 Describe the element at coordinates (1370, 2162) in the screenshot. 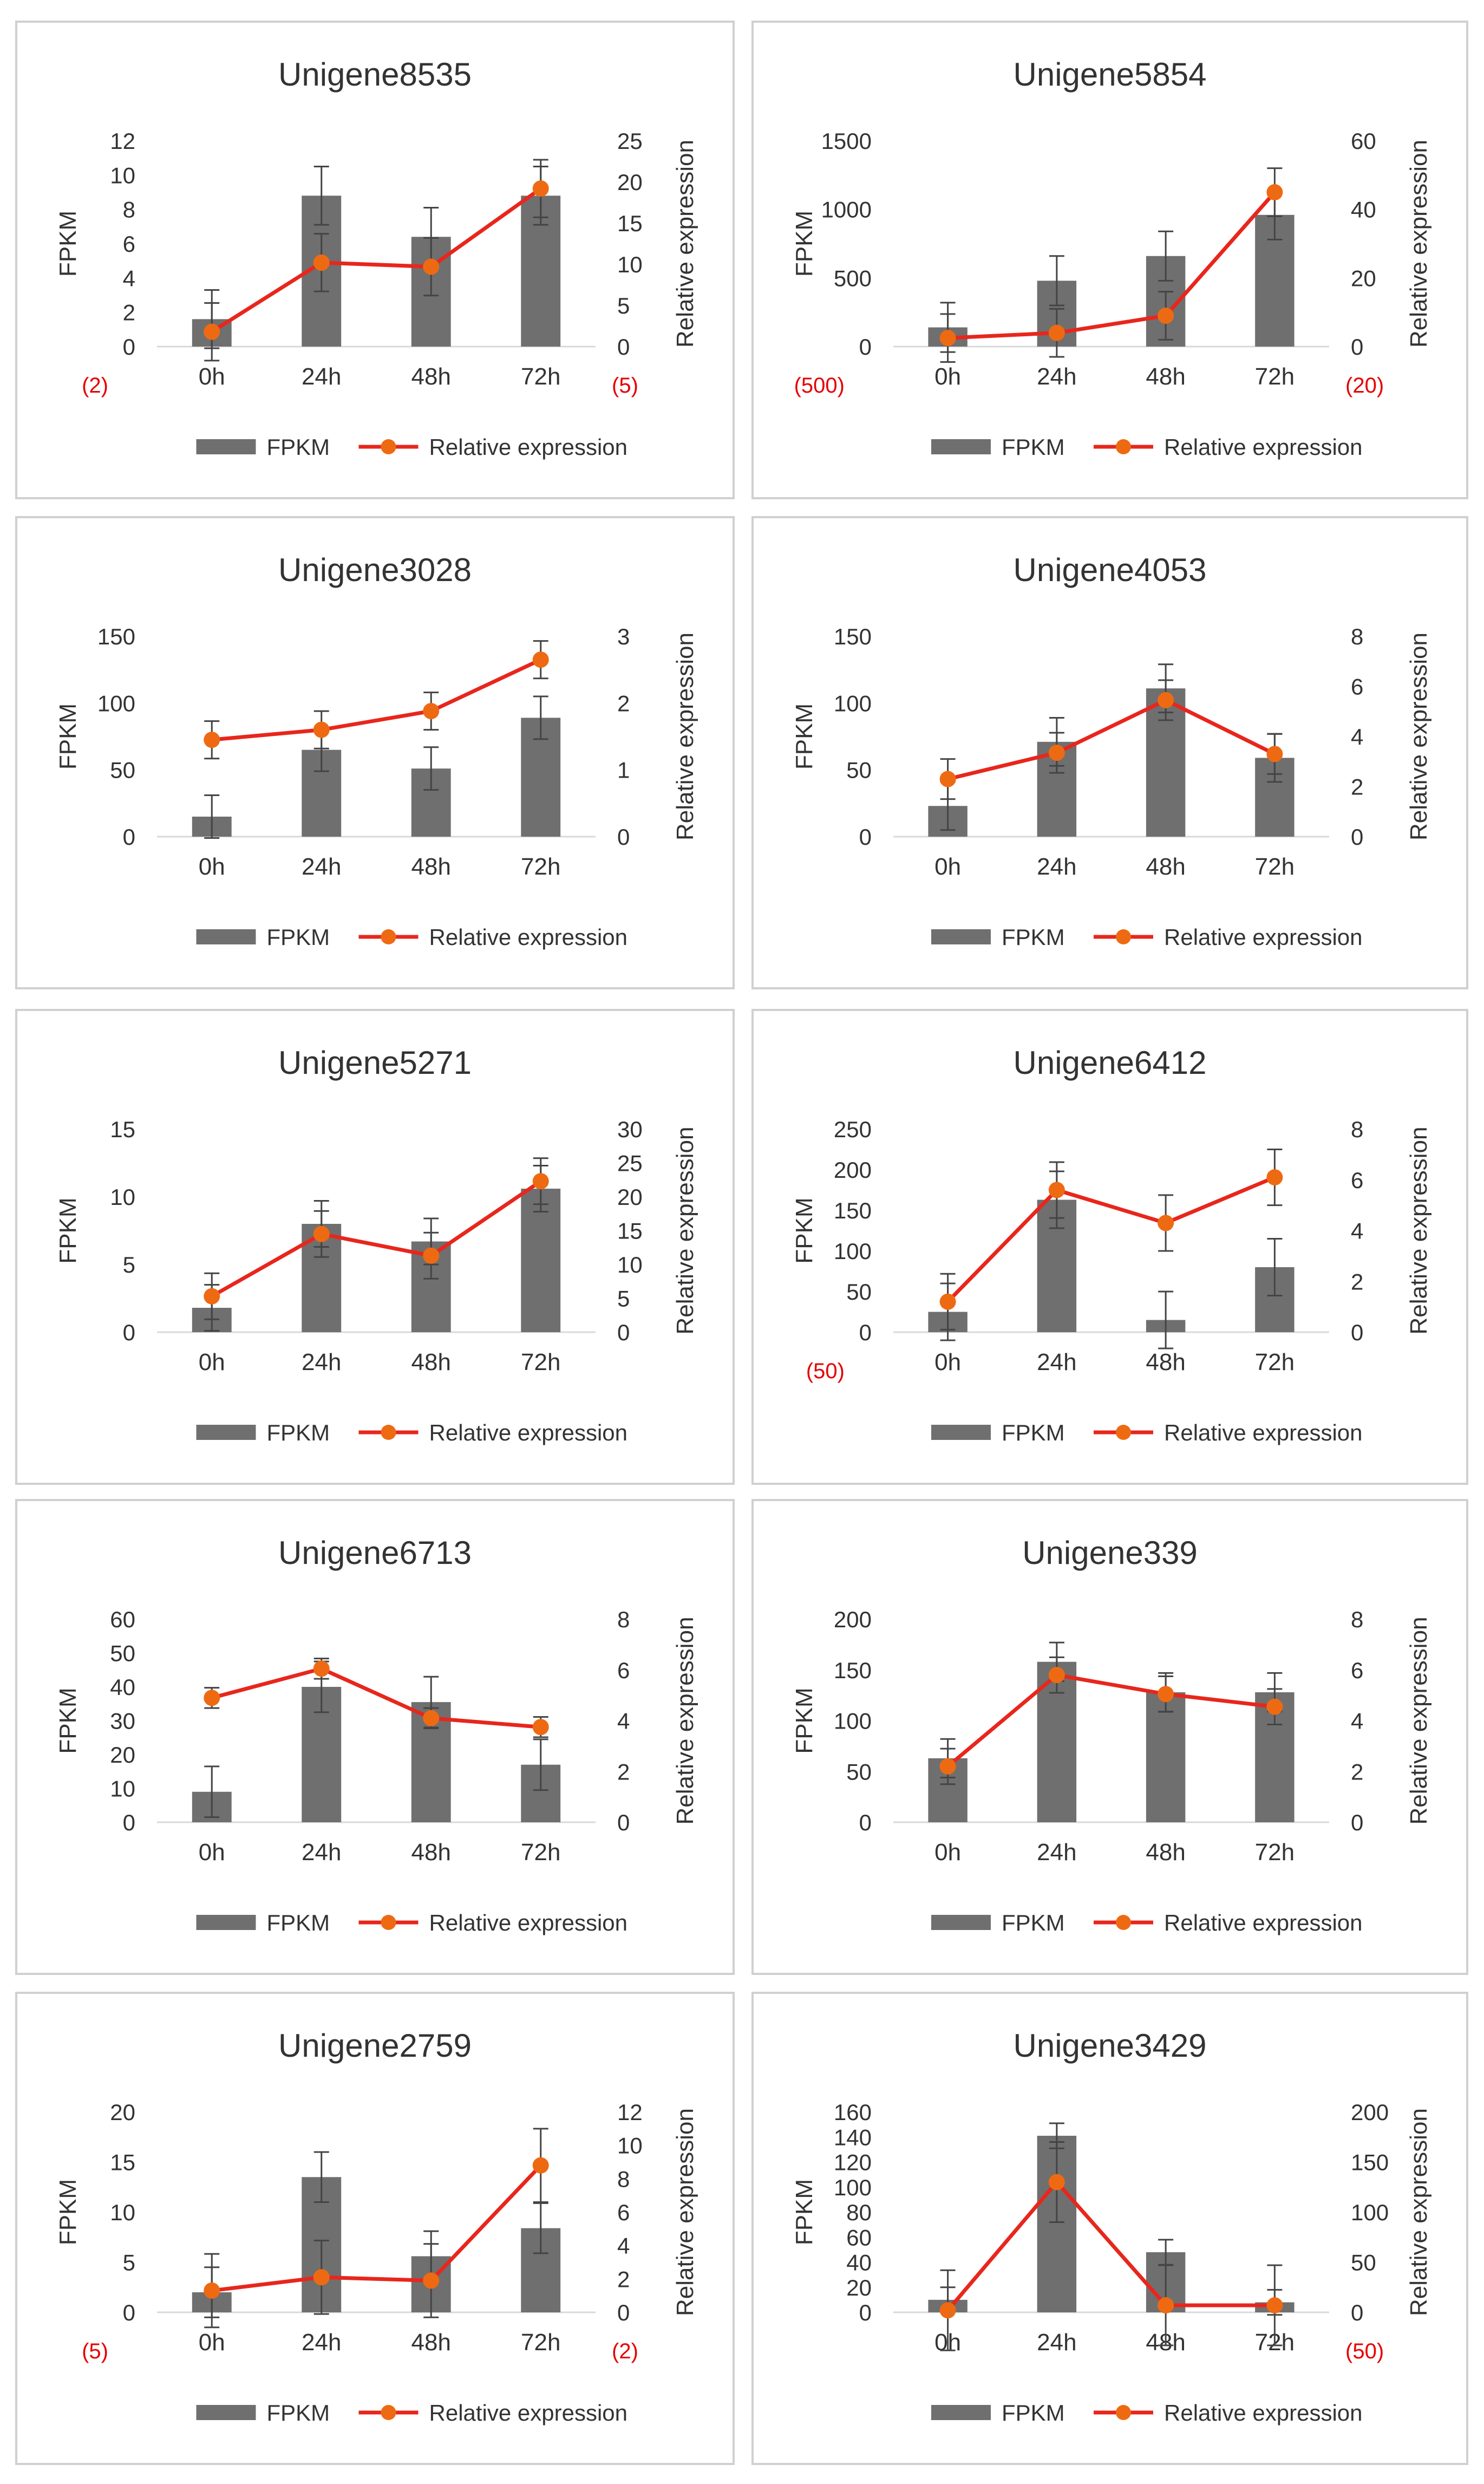

I see `y2-tick-label: 150` at that location.